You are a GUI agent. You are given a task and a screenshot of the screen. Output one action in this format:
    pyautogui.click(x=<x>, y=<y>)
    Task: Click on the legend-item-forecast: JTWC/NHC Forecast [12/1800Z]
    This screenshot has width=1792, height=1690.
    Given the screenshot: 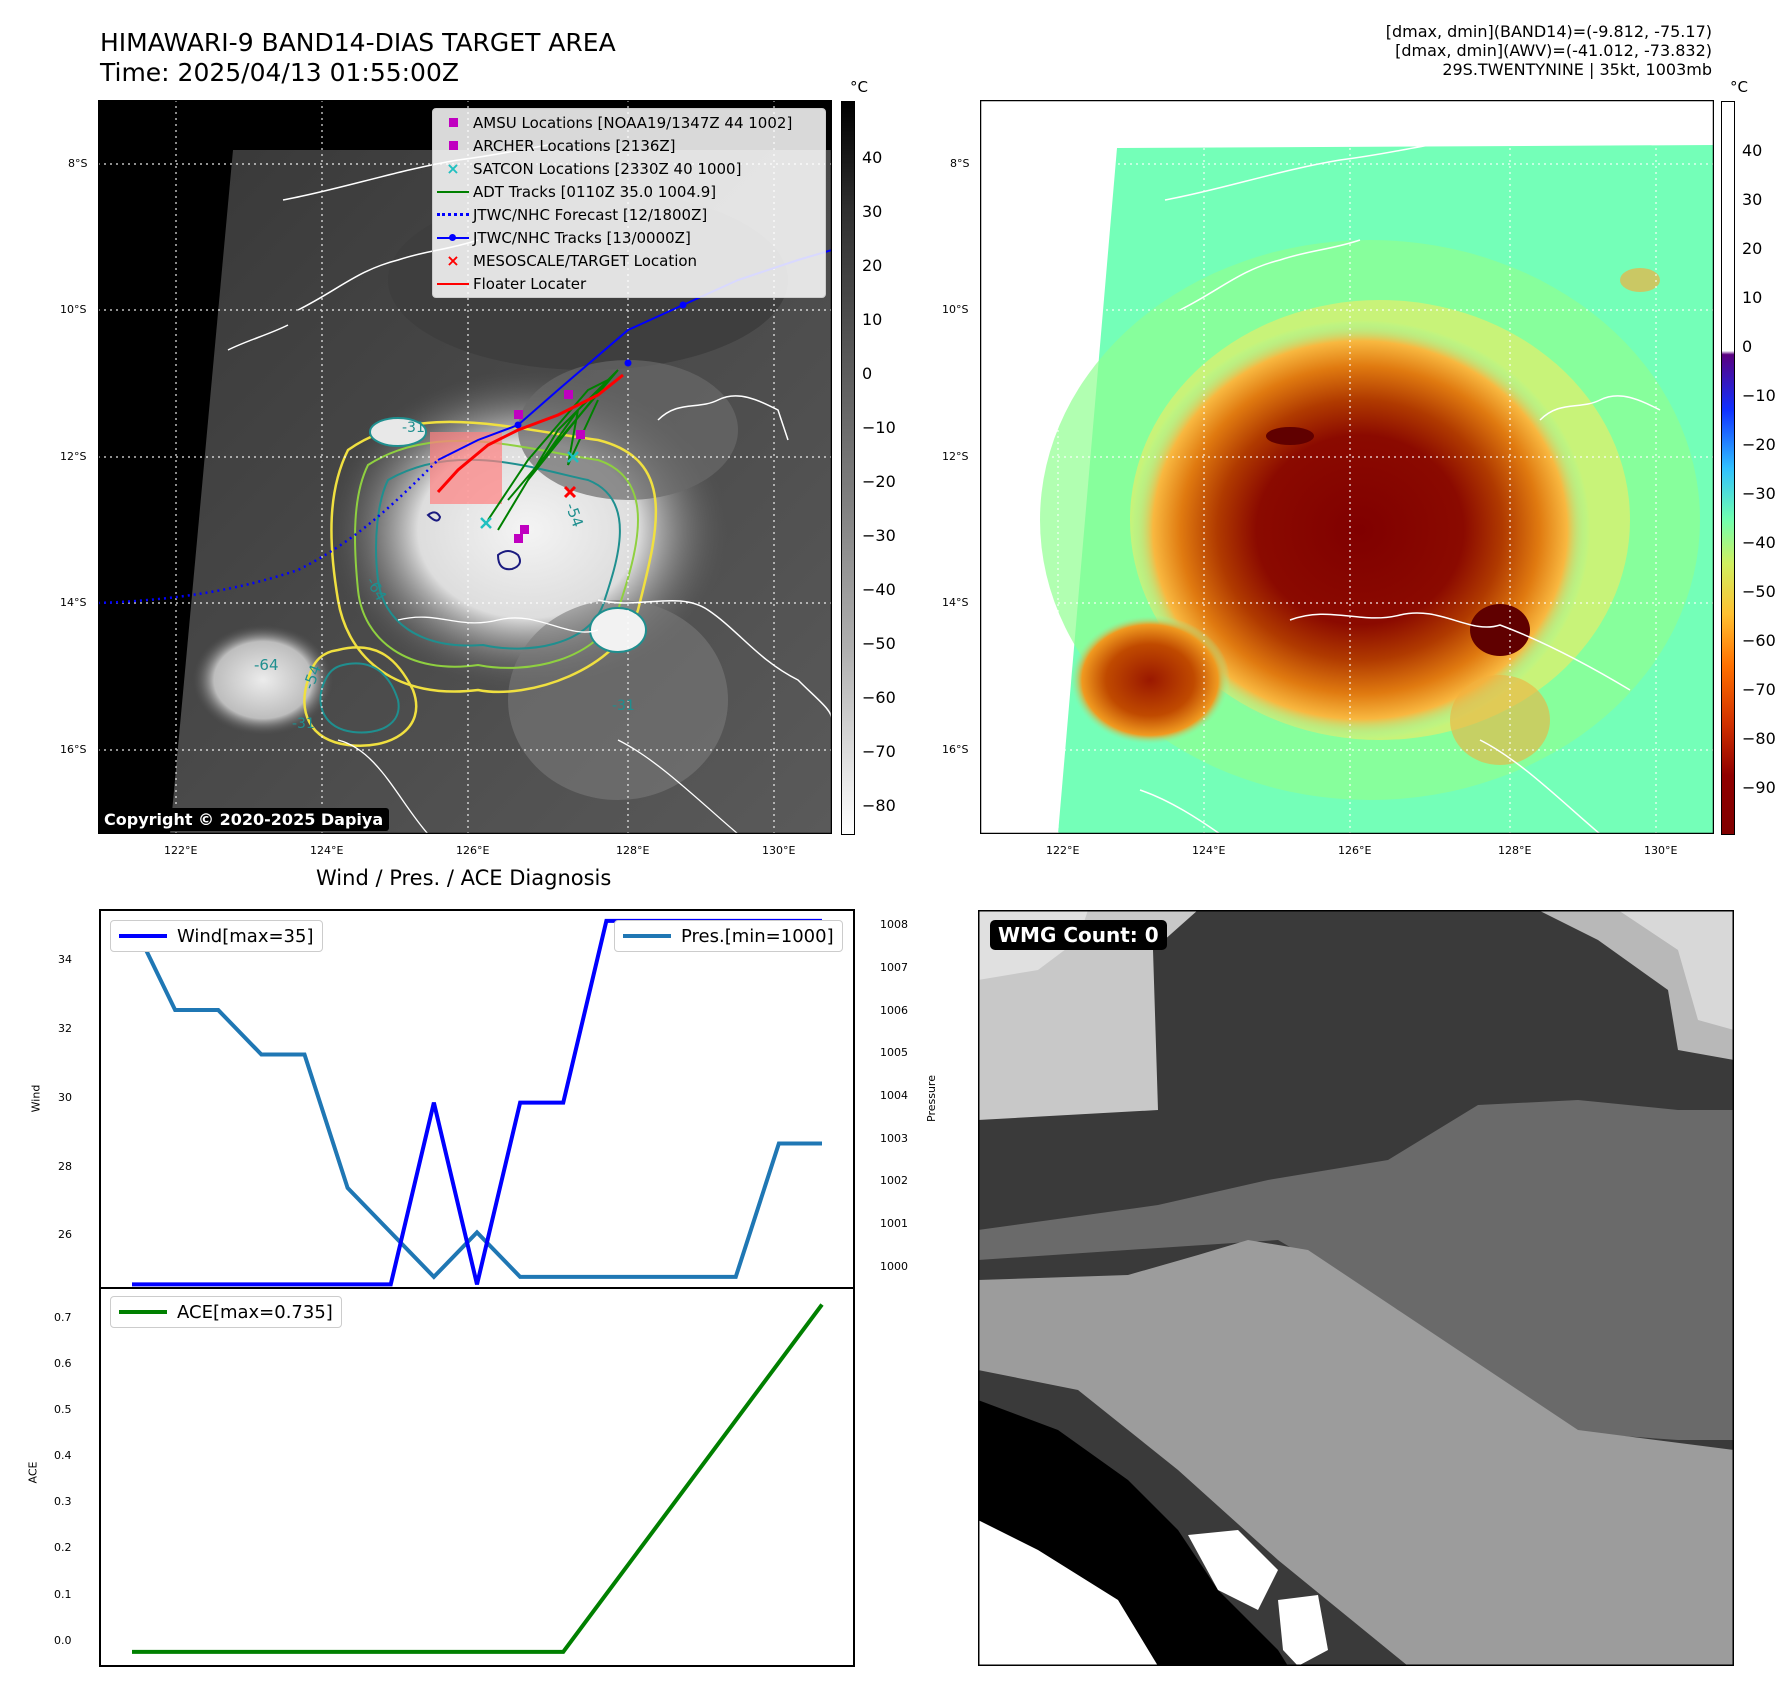 What is the action you would take?
    pyautogui.click(x=629, y=214)
    